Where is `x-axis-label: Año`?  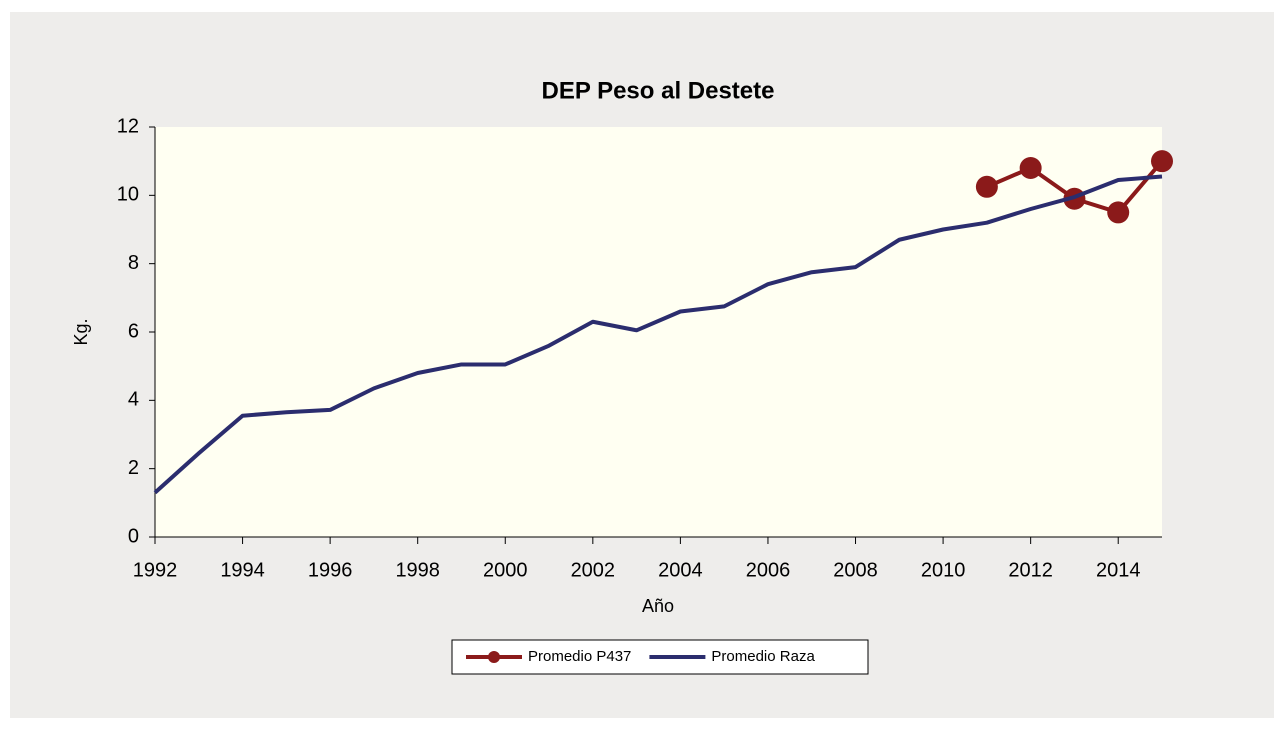 x-axis-label: Año is located at coordinates (658, 606).